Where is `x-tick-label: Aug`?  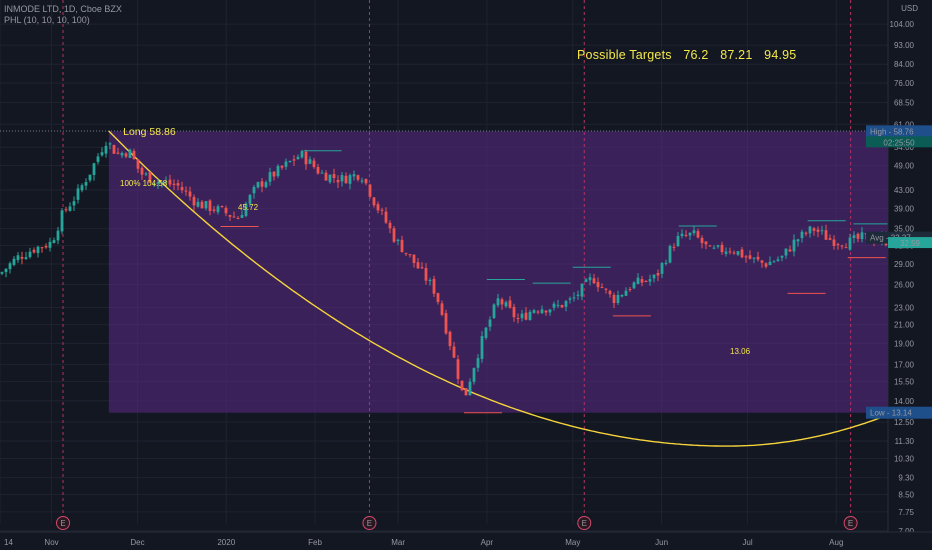 x-tick-label: Aug is located at coordinates (836, 542).